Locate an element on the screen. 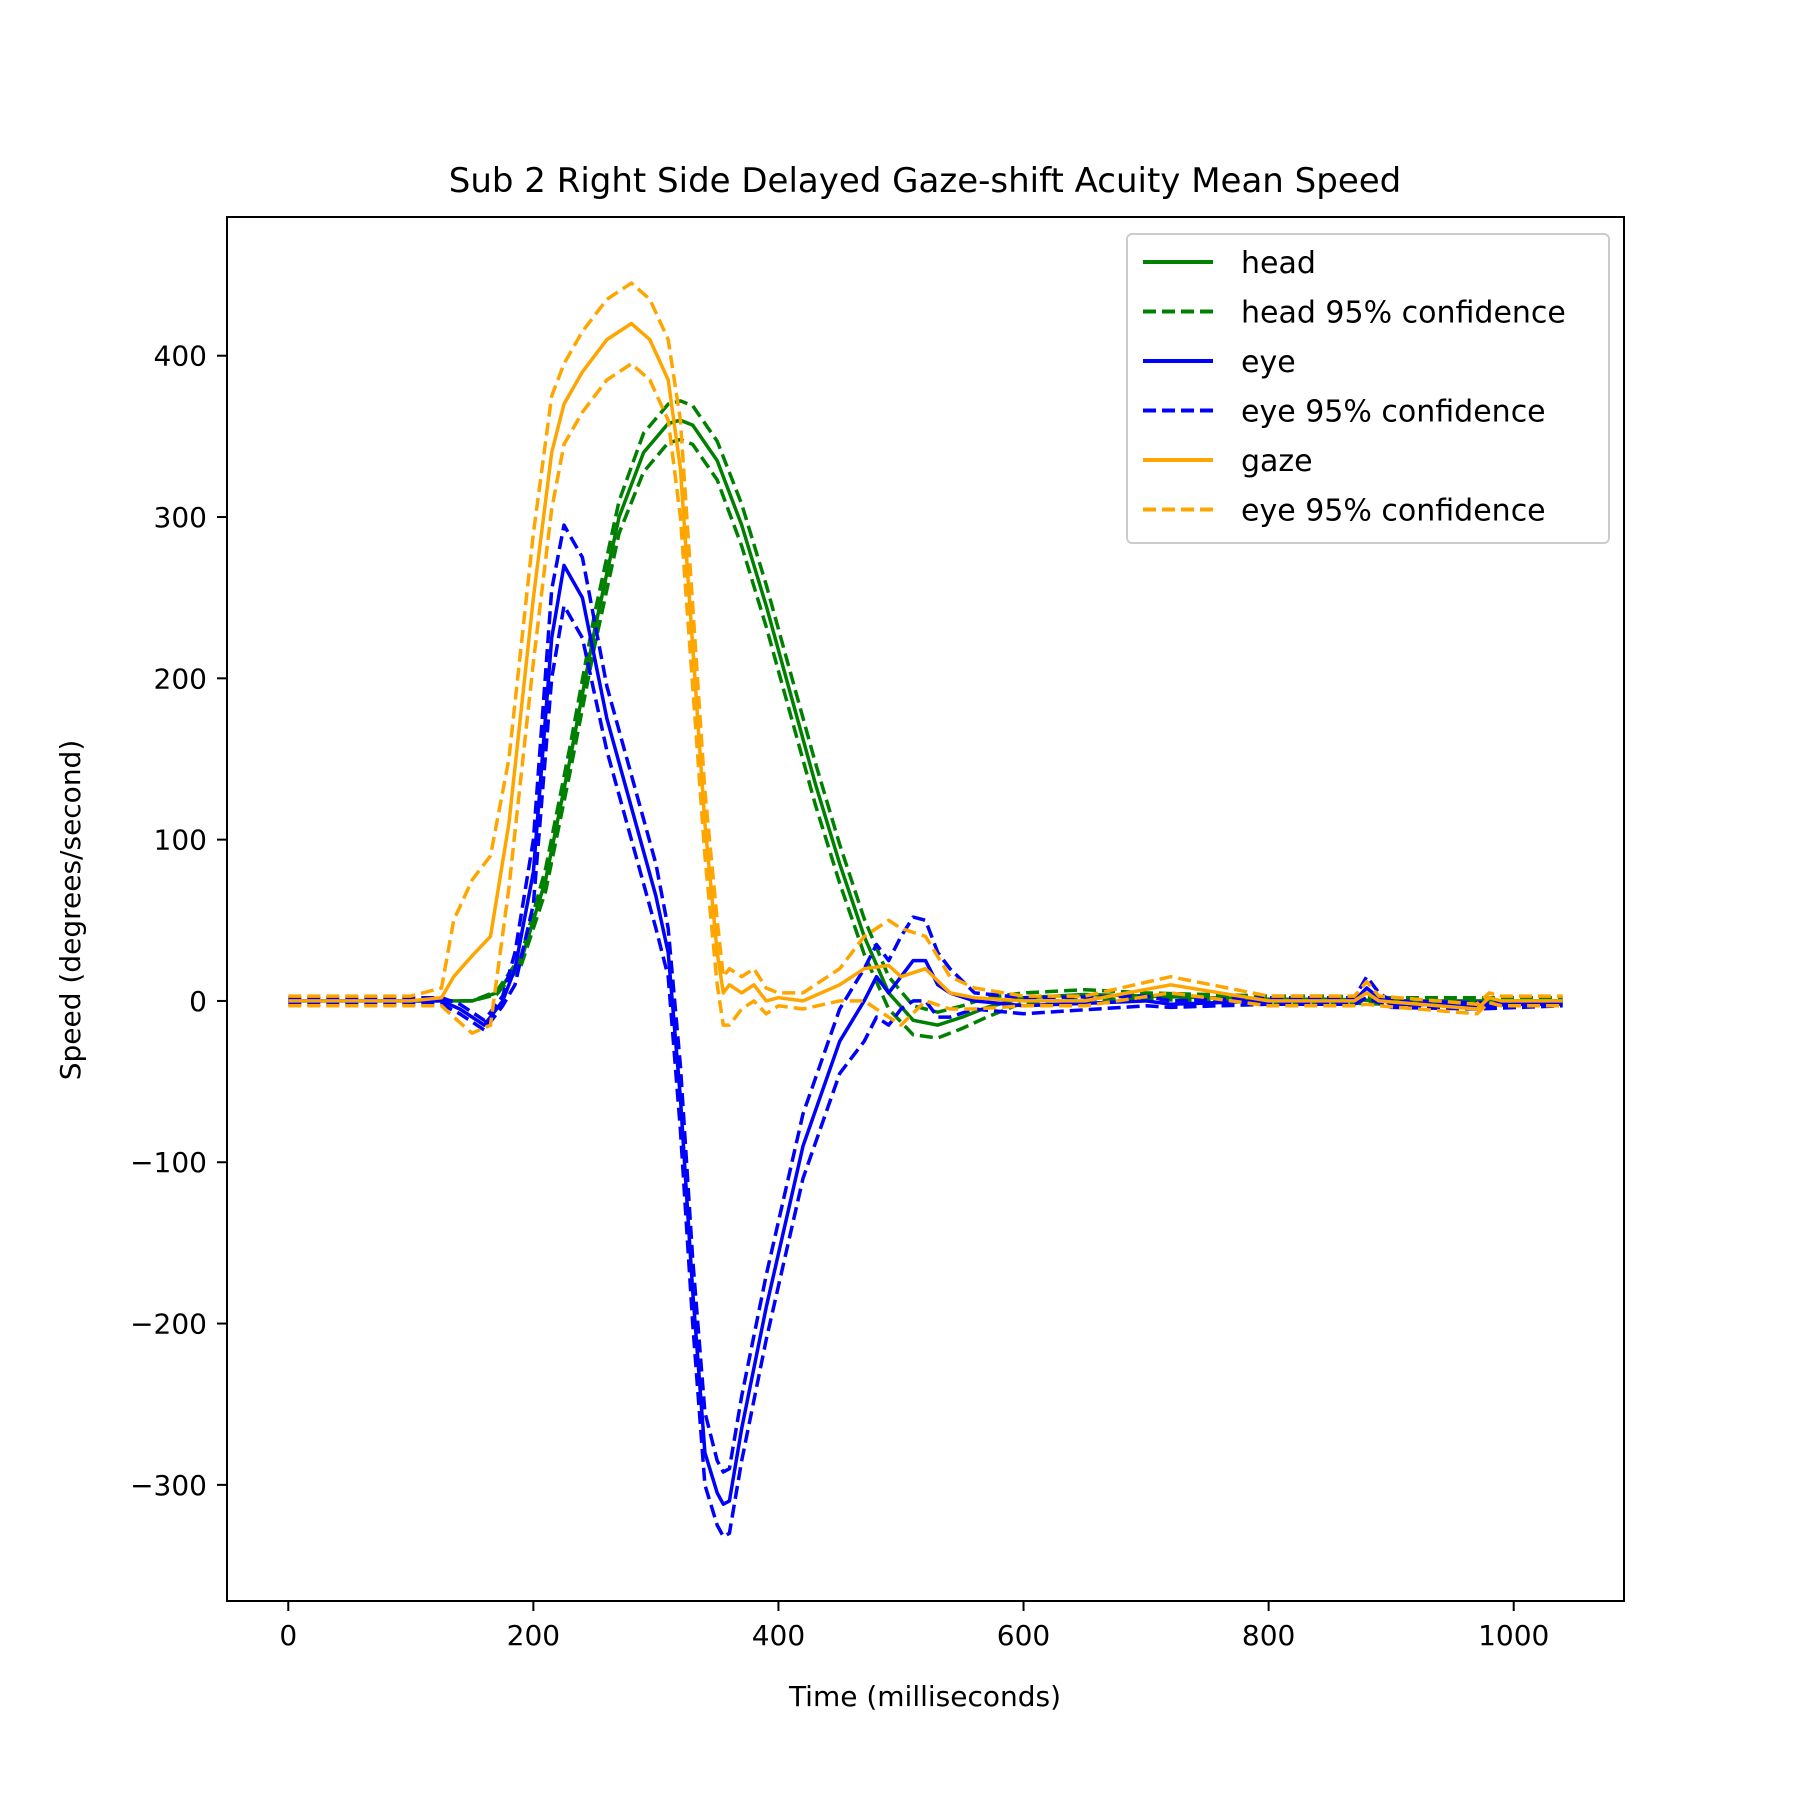  legend-label: head 95% confidence is located at coordinates (1403, 313).